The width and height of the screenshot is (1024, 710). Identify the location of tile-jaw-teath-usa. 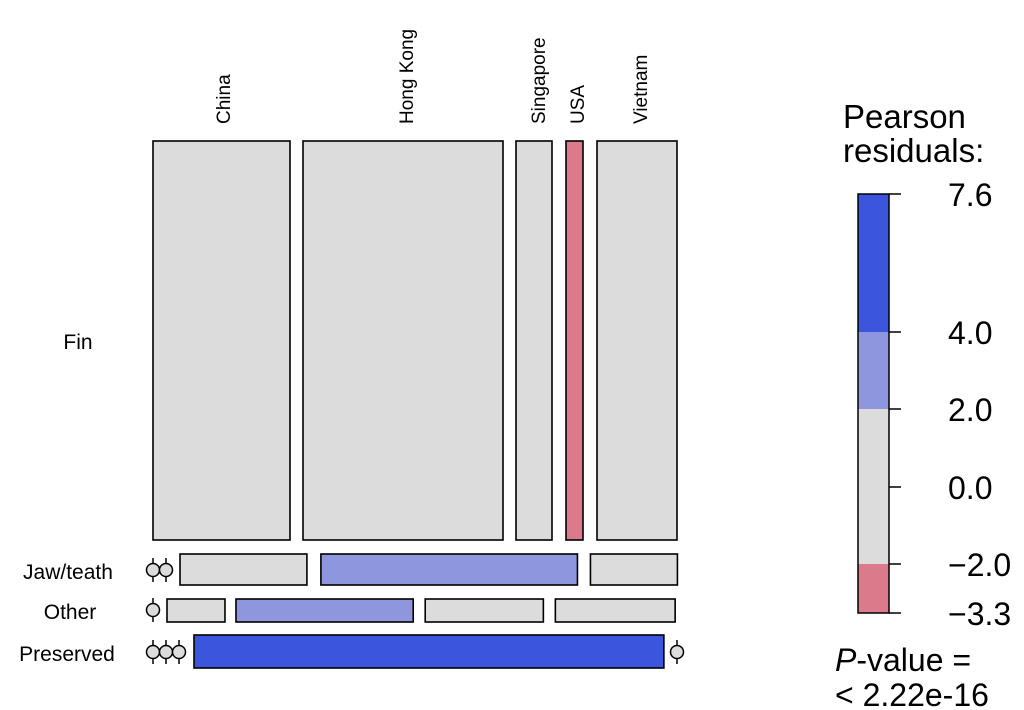
(449, 569).